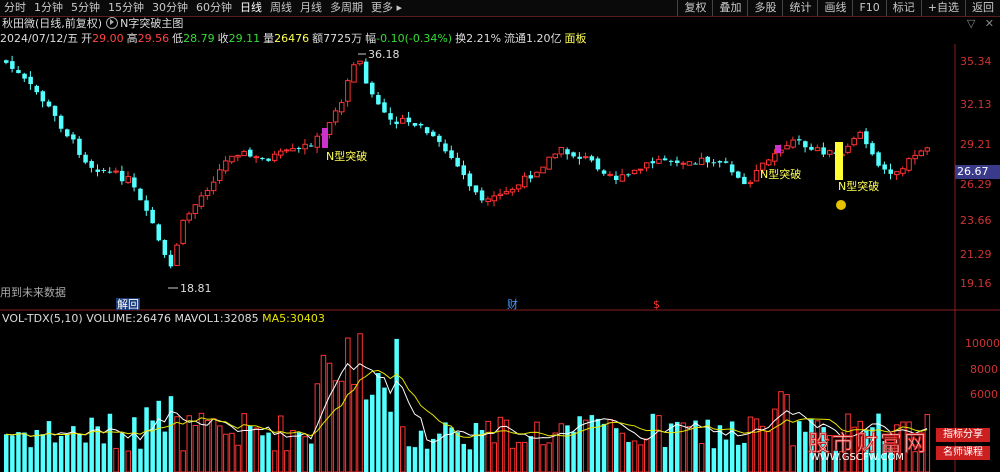 This screenshot has height=472, width=1000. I want to click on period-tab-30min: 30分钟, so click(170, 7).